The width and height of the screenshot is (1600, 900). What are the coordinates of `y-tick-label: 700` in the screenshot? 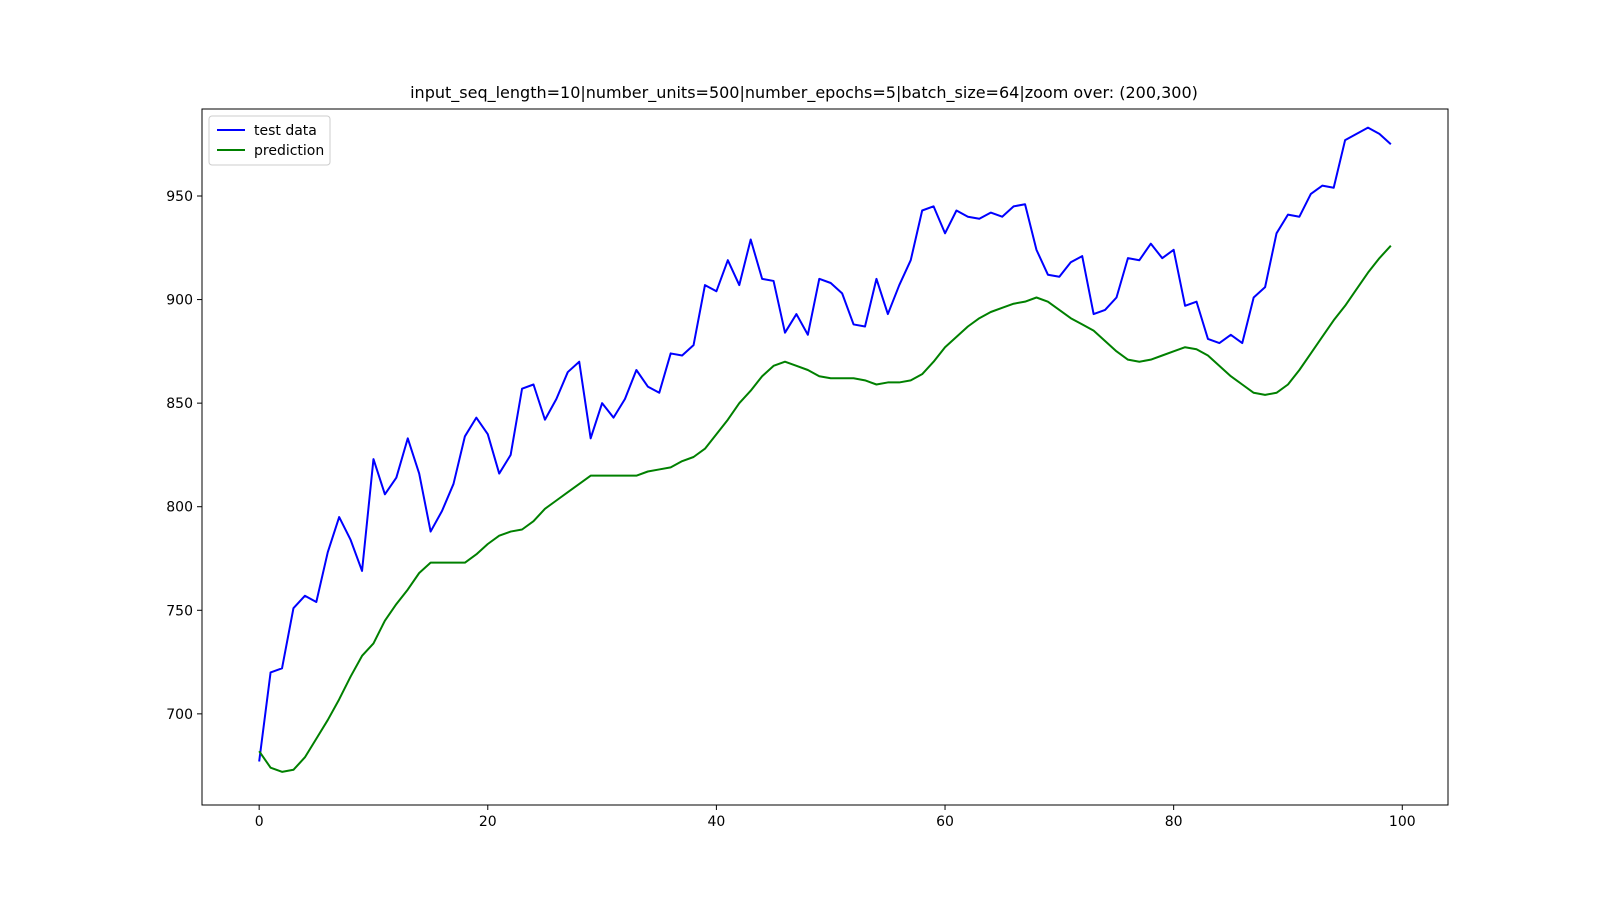 It's located at (179, 715).